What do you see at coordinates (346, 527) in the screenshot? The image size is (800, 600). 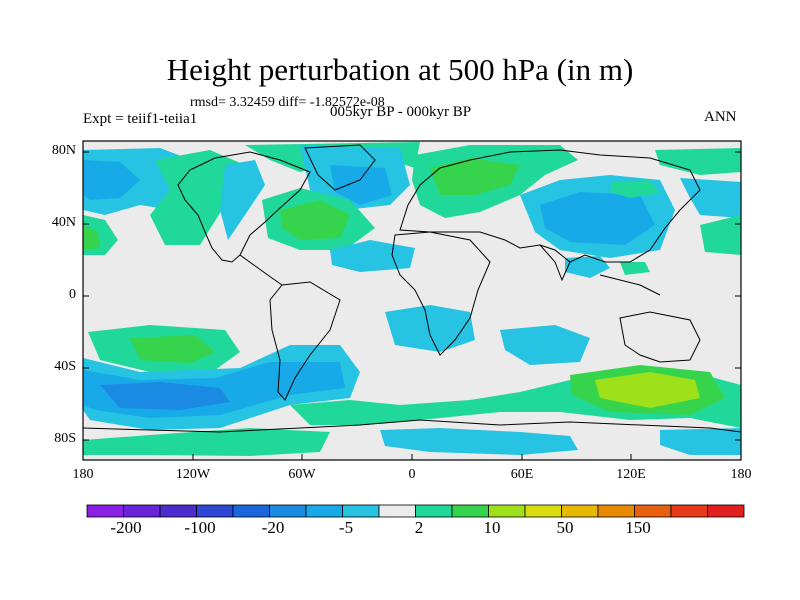 I see `colorbar-label: -5` at bounding box center [346, 527].